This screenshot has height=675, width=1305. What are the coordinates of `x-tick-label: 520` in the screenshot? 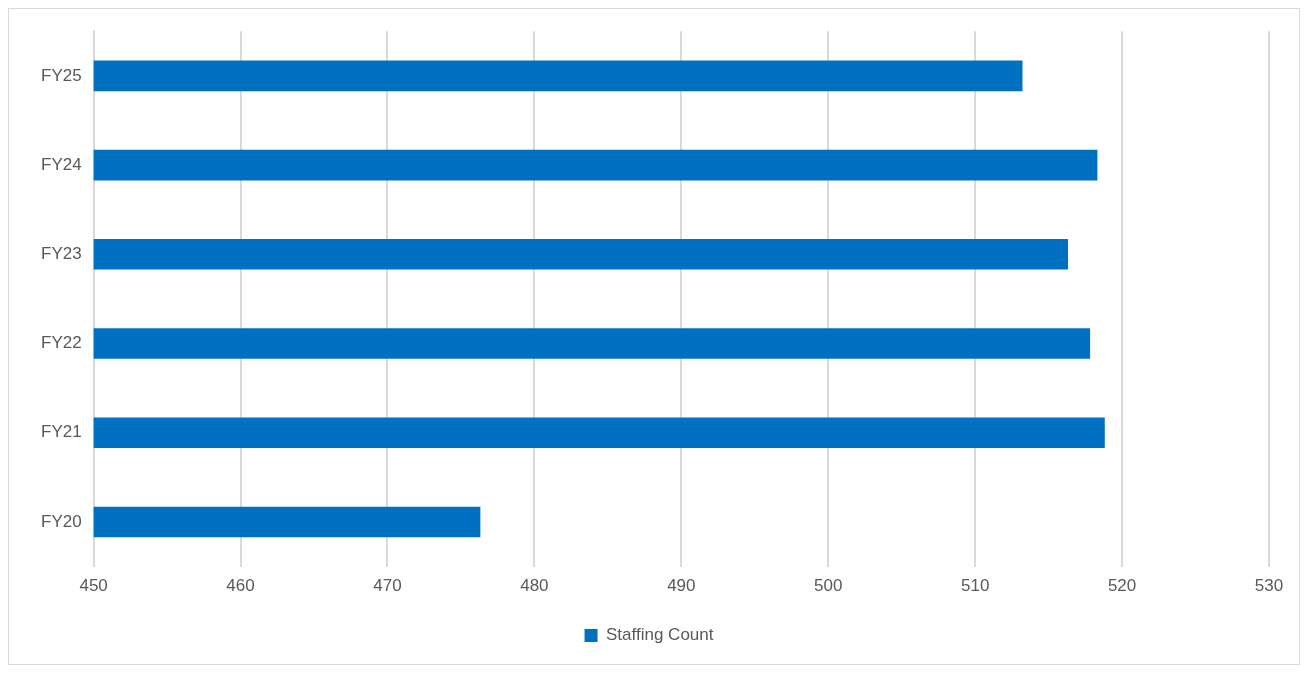 It's located at (1122, 586).